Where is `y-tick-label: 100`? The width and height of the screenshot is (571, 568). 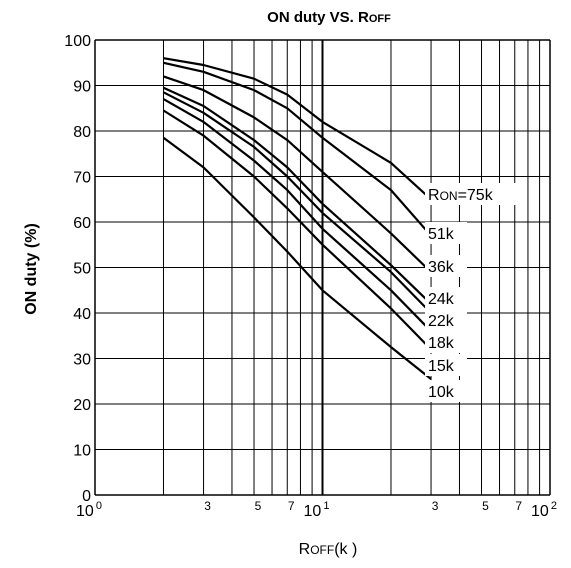 y-tick-label: 100 is located at coordinates (77, 41).